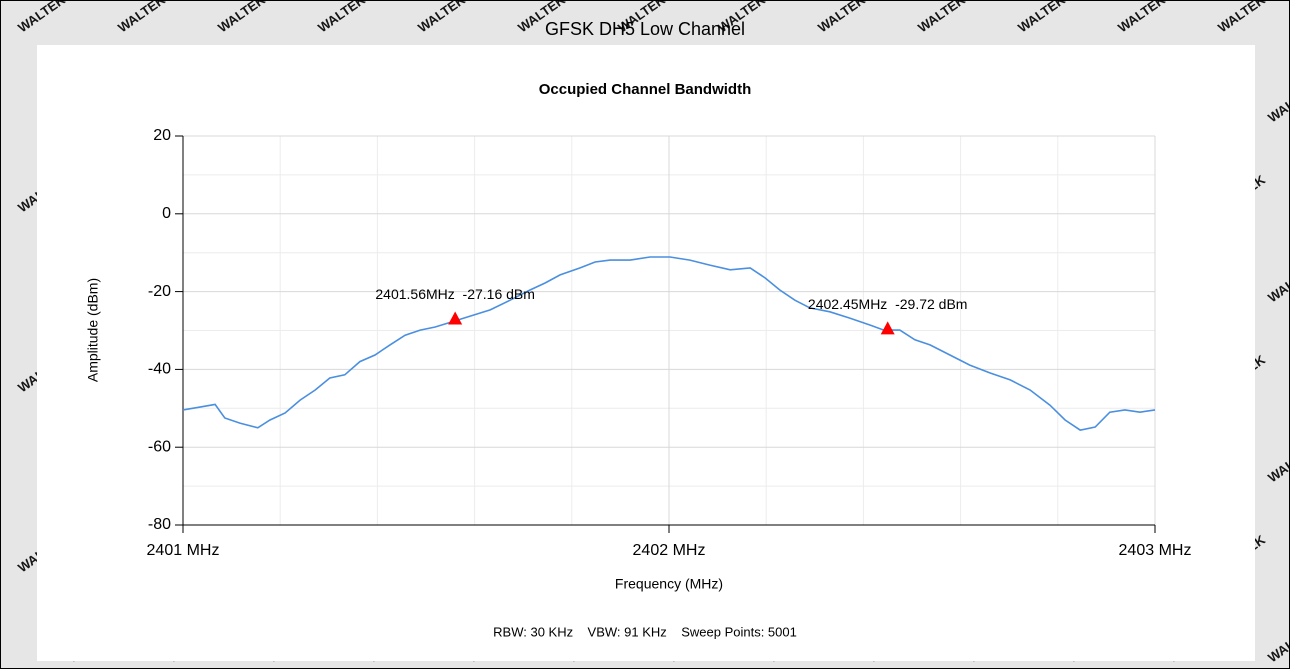 The height and width of the screenshot is (669, 1290). Describe the element at coordinates (166, 213) in the screenshot. I see `y-tick-label: 0` at that location.